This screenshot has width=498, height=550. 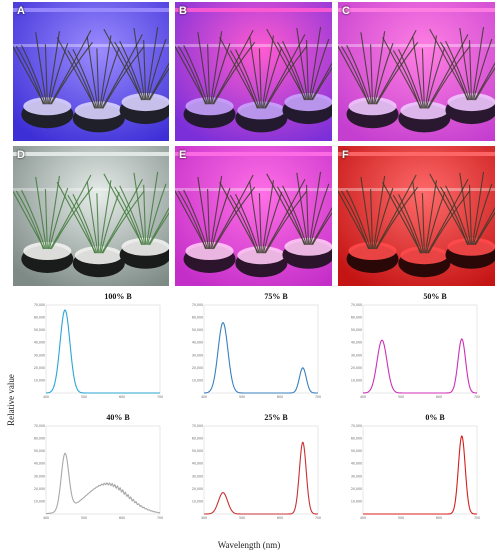 I want to click on chart-title-6: 0% B, so click(x=435, y=417).